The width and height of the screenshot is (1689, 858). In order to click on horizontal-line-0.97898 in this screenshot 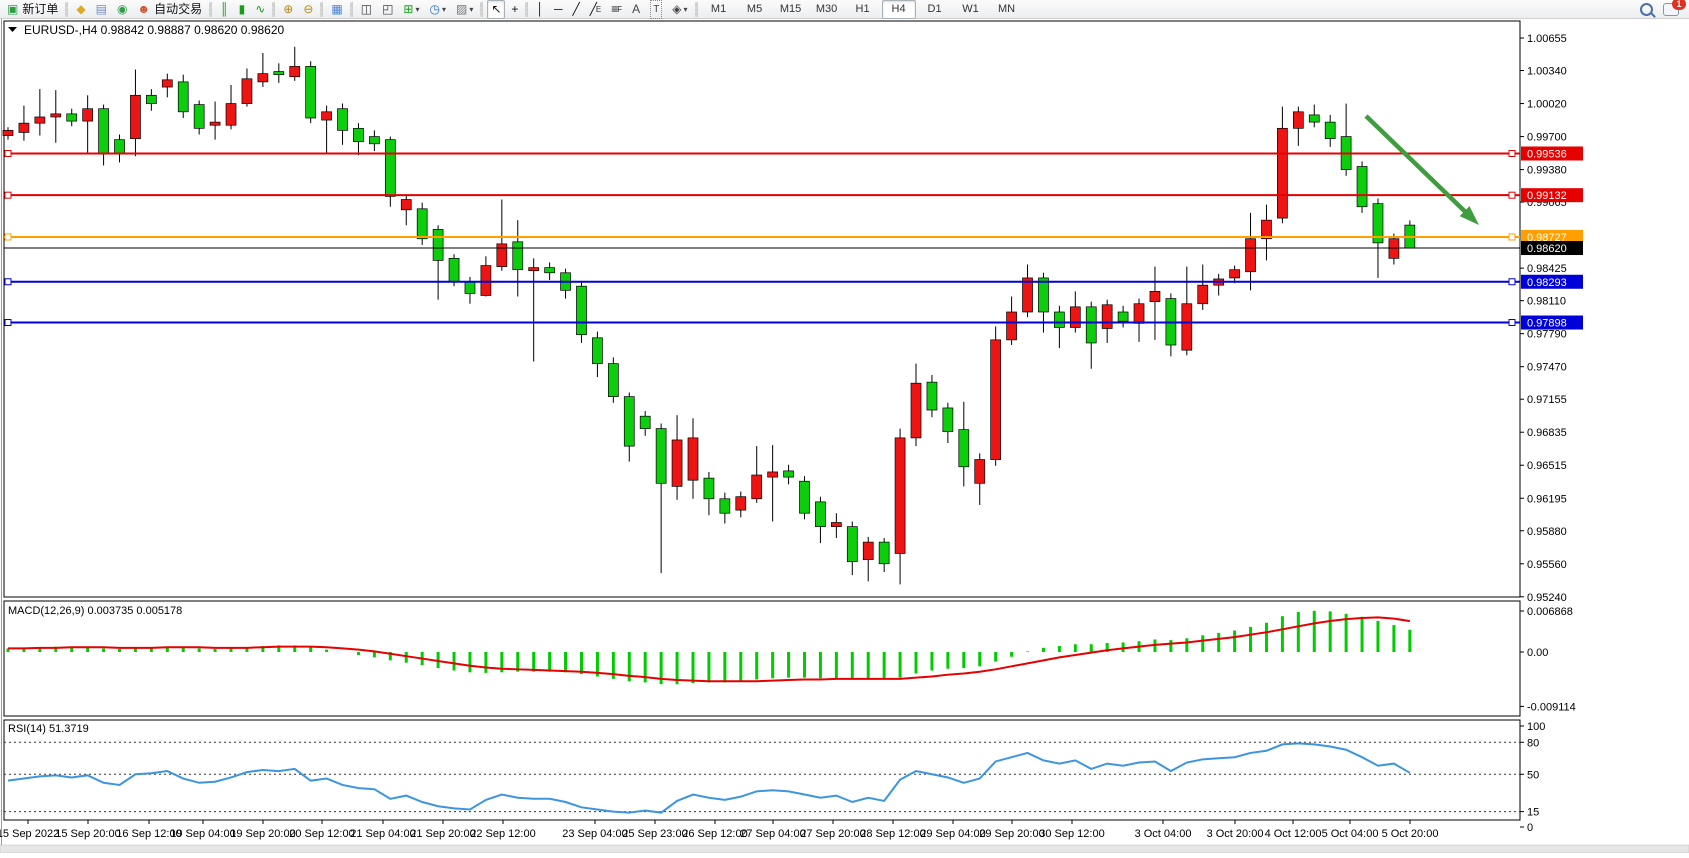, I will do `click(762, 323)`.